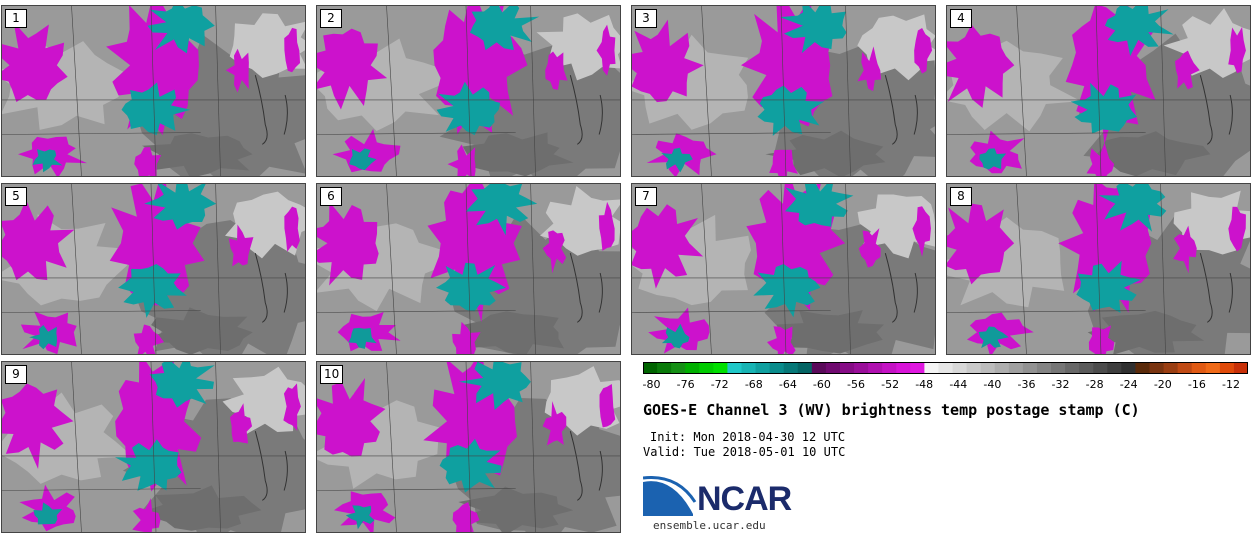 The width and height of the screenshot is (1260, 533). I want to click on colorbar-tick-label: -24, so click(1128, 384).